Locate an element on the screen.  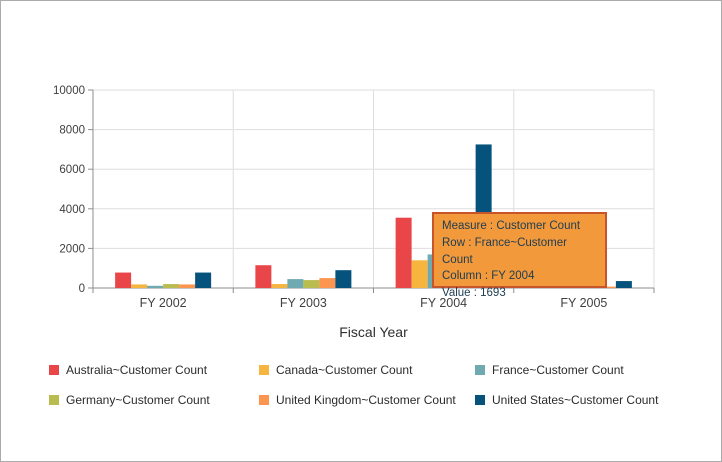
bar-australia-fy-2002 is located at coordinates (123, 280).